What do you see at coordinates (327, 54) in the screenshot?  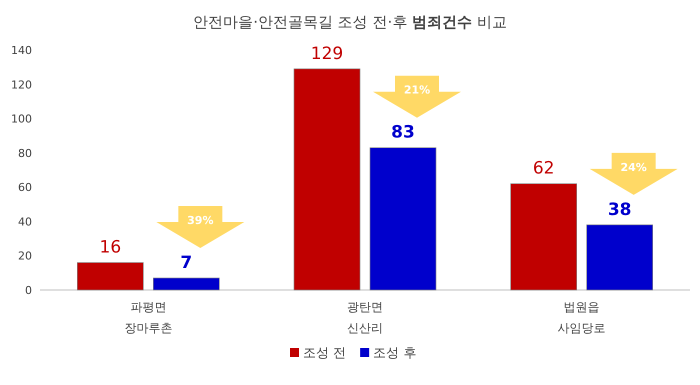 I see `data-label: 129` at bounding box center [327, 54].